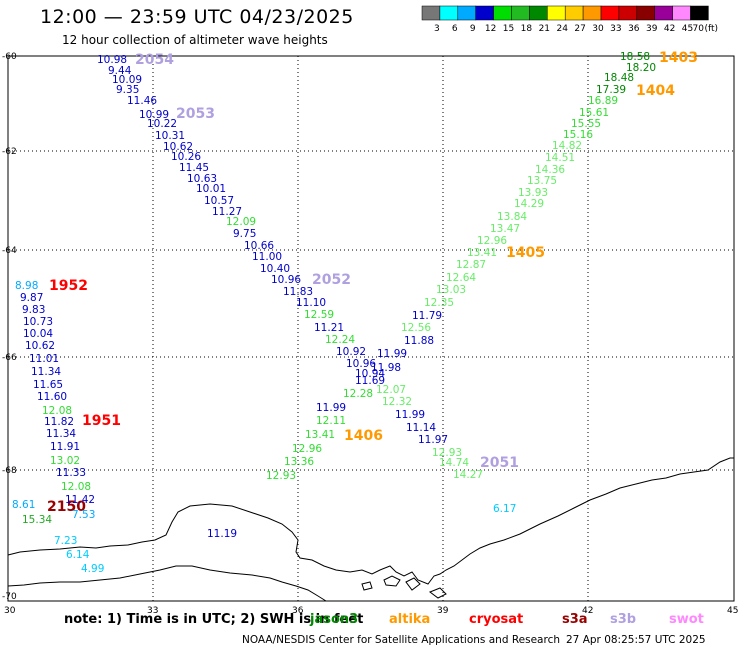  I want to click on wave-height-value: 13.36, so click(299, 462).